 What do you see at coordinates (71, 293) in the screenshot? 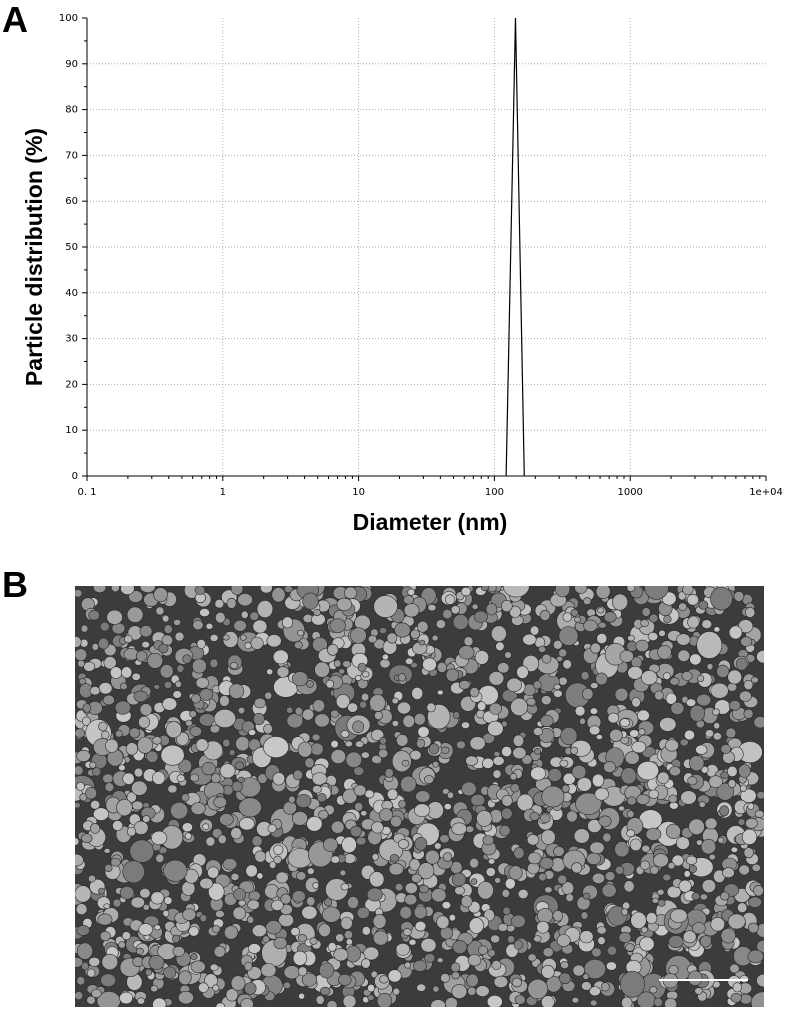
I see `y-tick-label: 40` at bounding box center [71, 293].